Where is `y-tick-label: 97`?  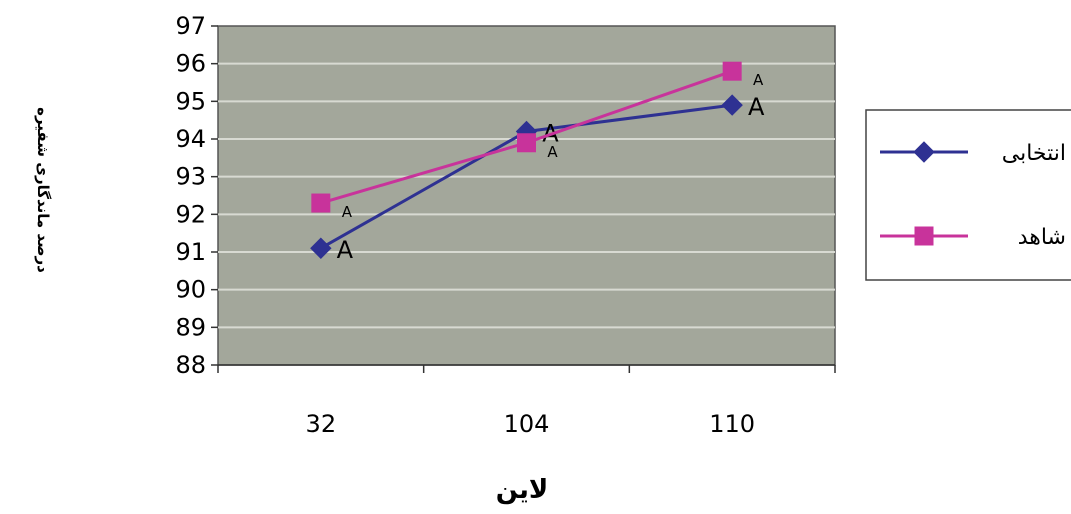 y-tick-label: 97 is located at coordinates (190, 26).